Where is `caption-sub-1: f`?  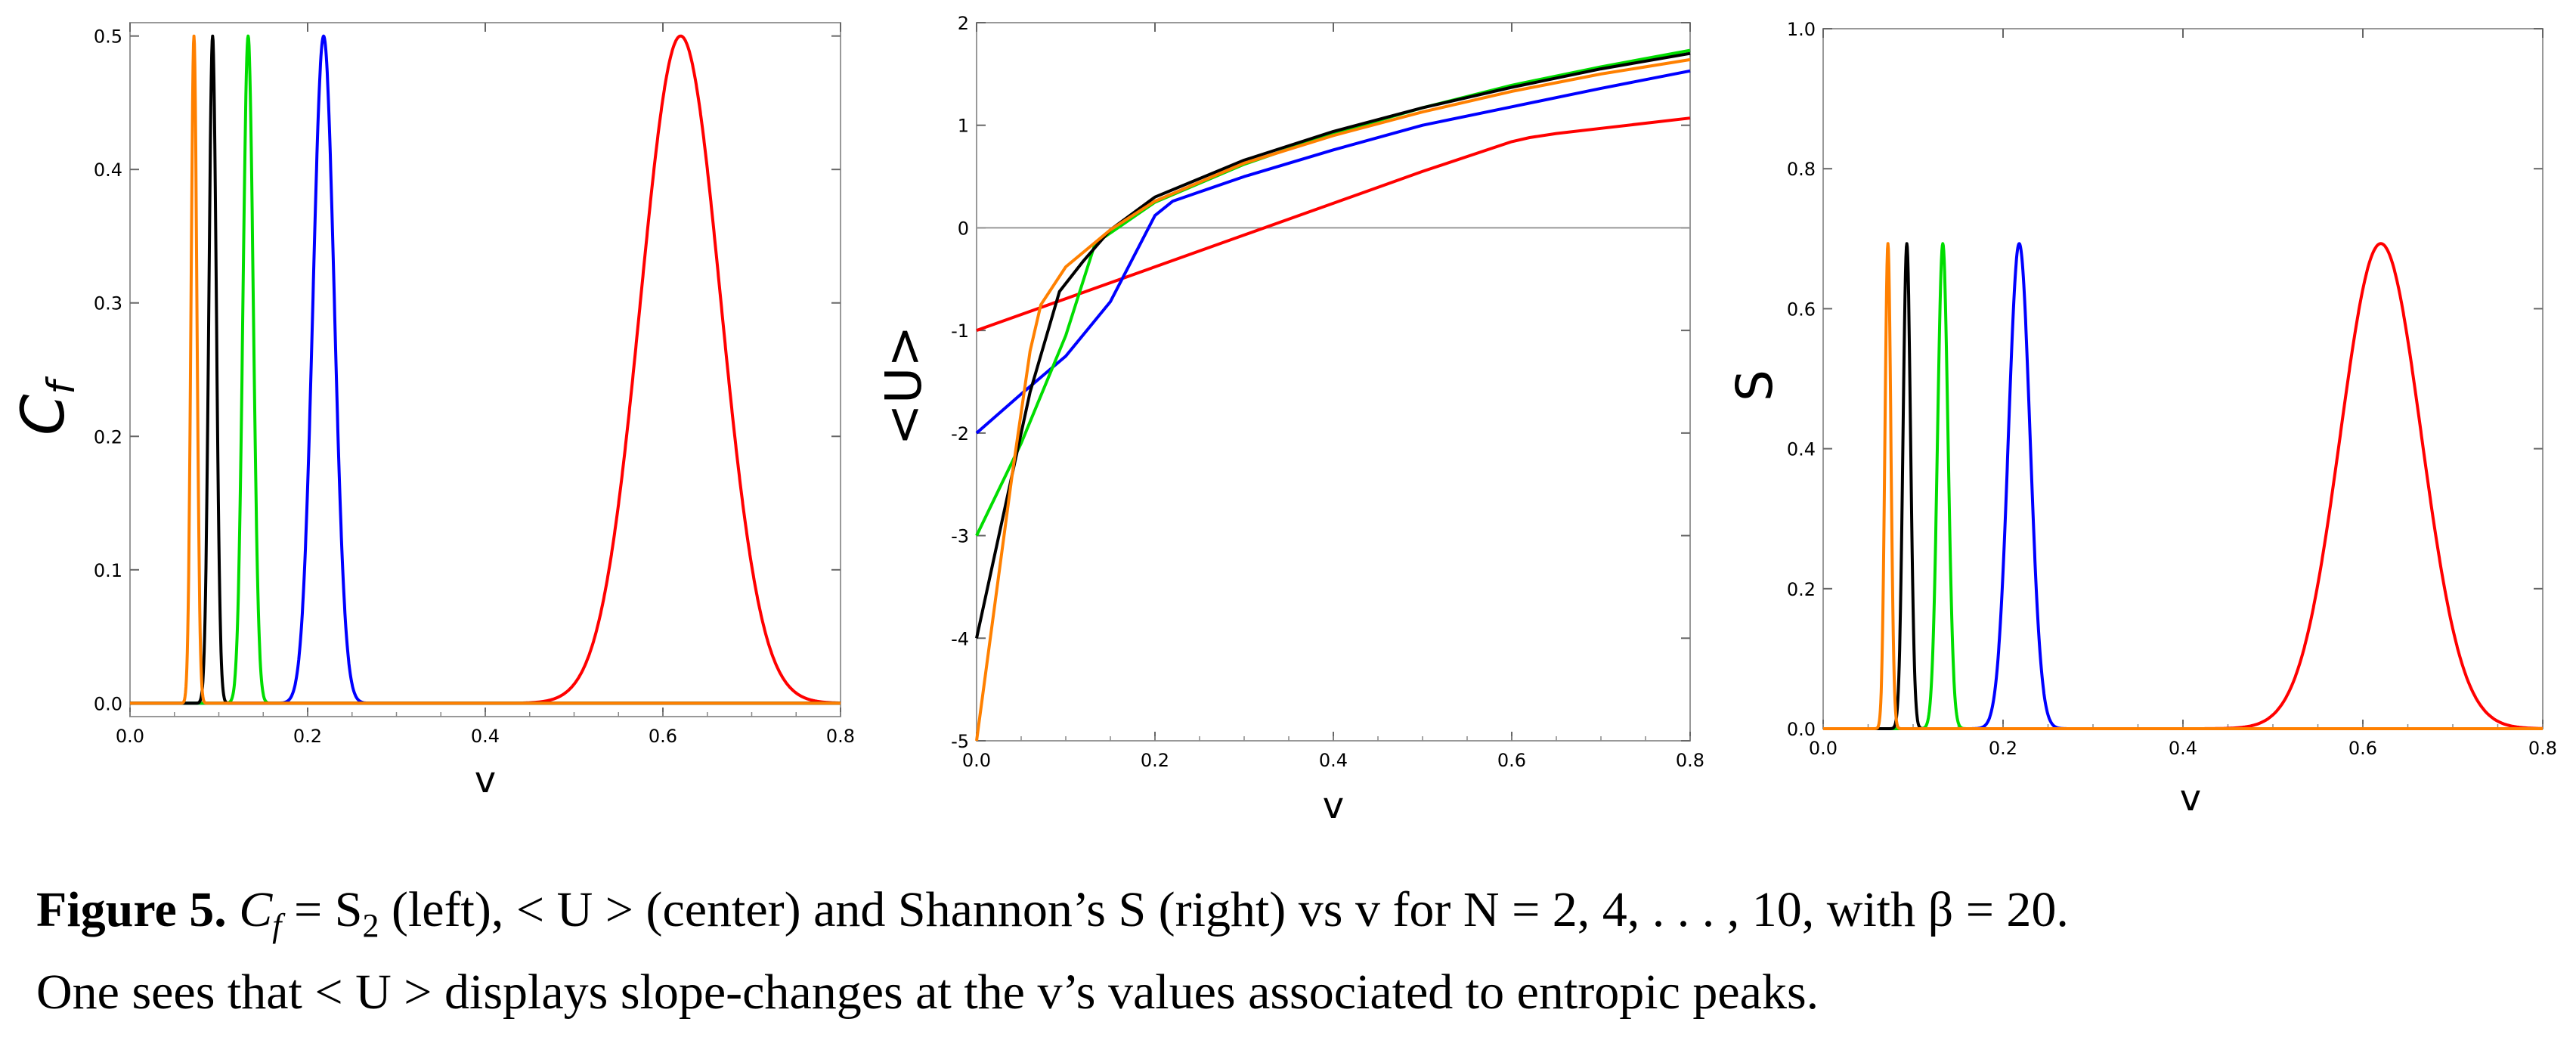 caption-sub-1: f is located at coordinates (277, 926).